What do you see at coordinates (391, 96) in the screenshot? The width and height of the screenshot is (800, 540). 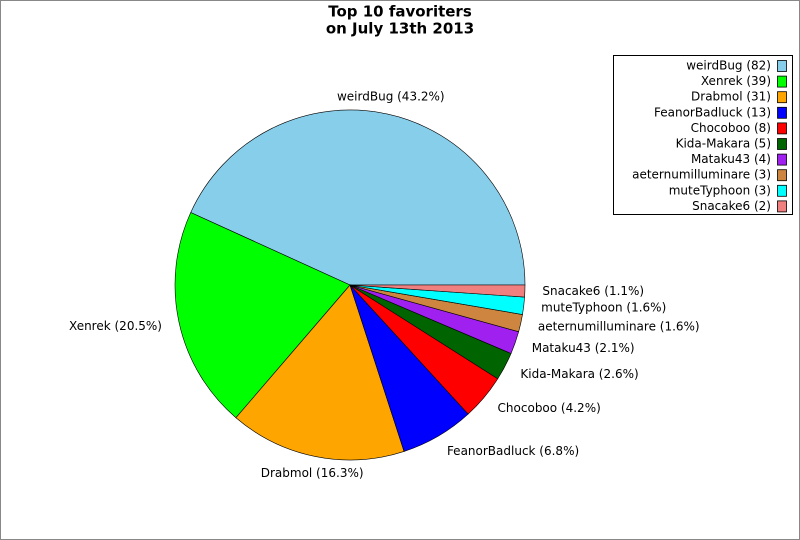 I see `slice-label: weirdBug (43.2%)` at bounding box center [391, 96].